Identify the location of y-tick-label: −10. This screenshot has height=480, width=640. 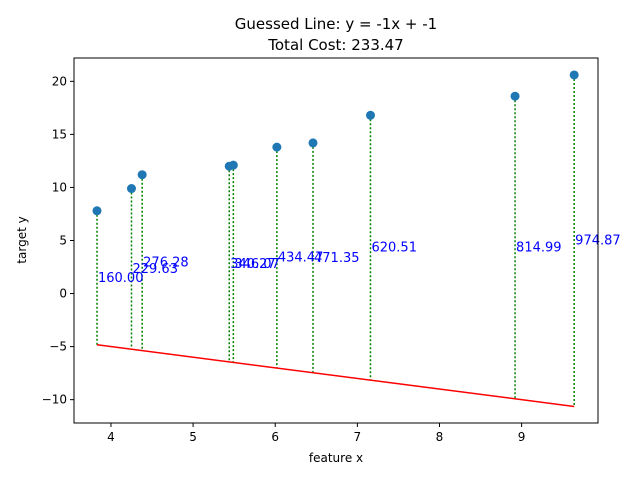
(54, 400).